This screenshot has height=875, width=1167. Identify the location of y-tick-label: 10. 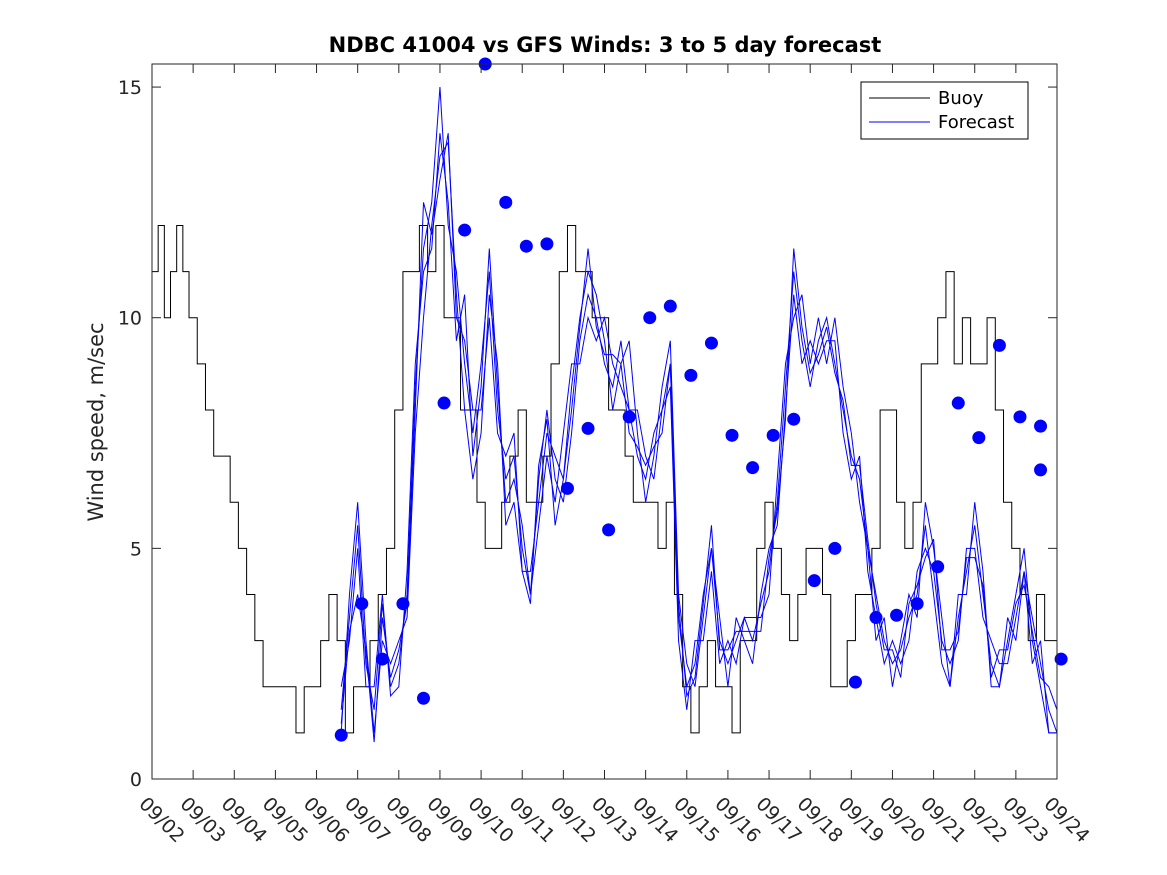
(130, 319).